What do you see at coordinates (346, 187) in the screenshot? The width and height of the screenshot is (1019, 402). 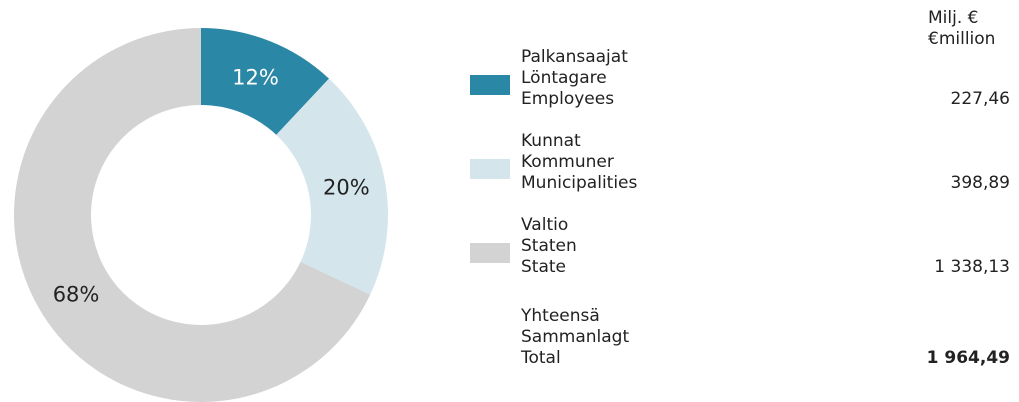 I see `slice-label: 20%` at bounding box center [346, 187].